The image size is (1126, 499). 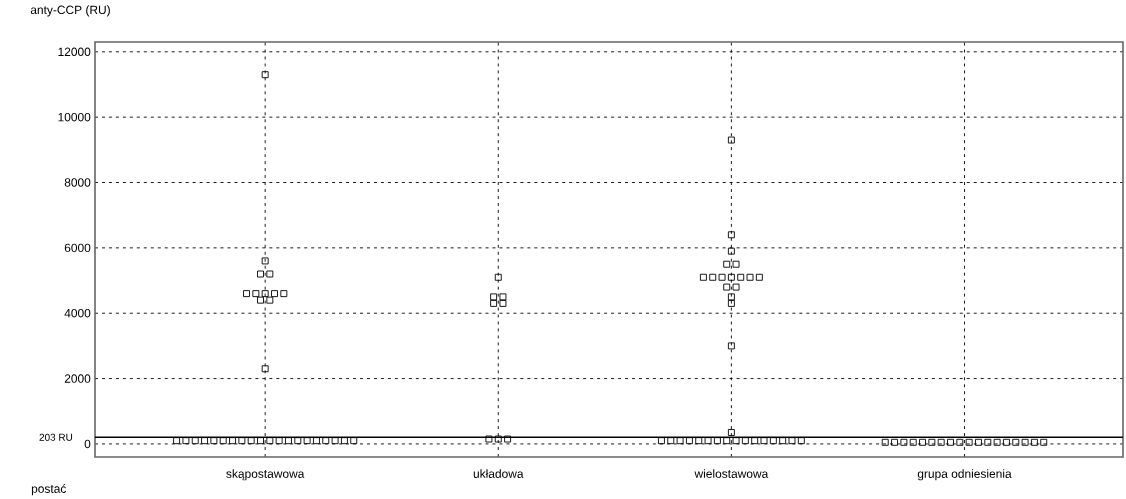 What do you see at coordinates (74, 52) in the screenshot?
I see `y-tick-label: 12000` at bounding box center [74, 52].